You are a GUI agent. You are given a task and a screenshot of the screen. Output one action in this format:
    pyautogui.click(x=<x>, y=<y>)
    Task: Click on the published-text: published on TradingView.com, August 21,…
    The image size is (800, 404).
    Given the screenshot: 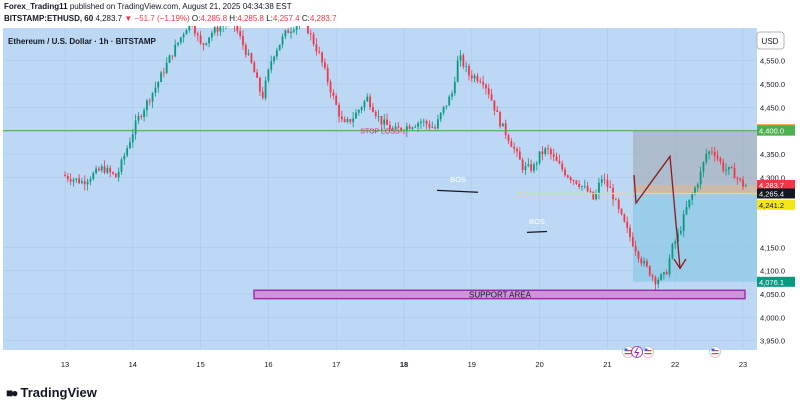 What is the action you would take?
    pyautogui.click(x=180, y=6)
    